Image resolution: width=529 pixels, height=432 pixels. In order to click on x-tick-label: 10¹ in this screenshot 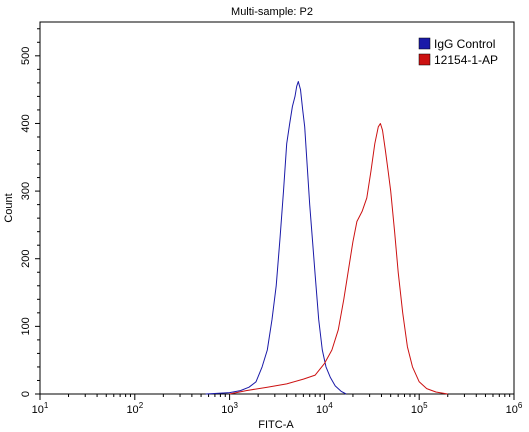, I will do `click(40, 408)`.